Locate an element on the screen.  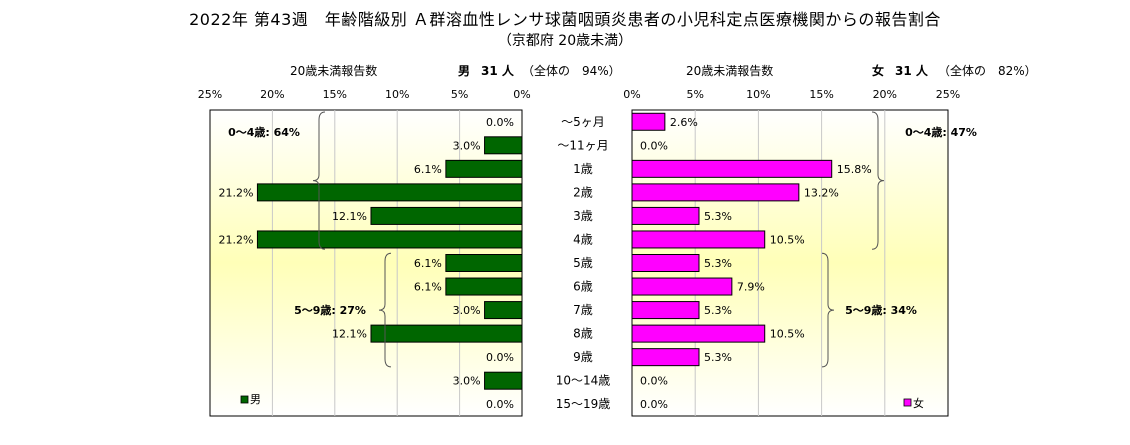
female-summary-count: 31 人 is located at coordinates (911, 71).